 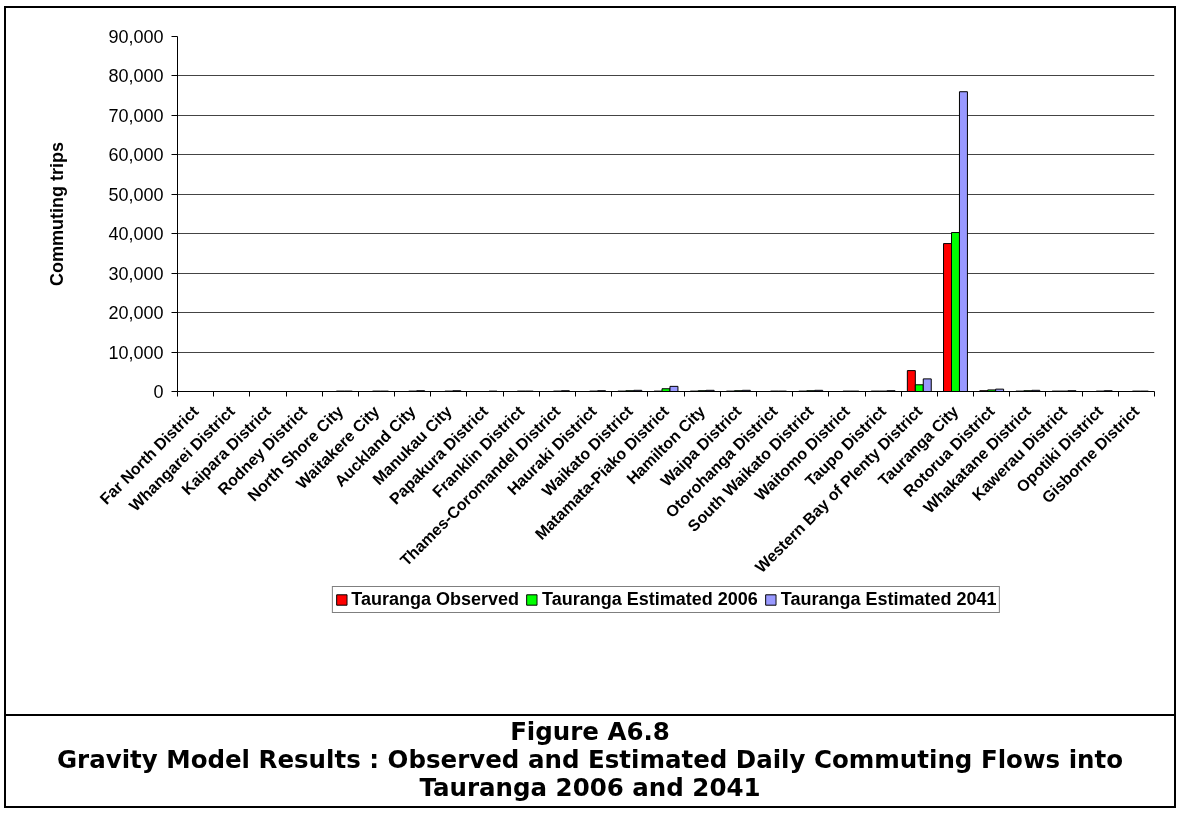 I want to click on y-tick-label: 50,000, so click(x=136, y=194).